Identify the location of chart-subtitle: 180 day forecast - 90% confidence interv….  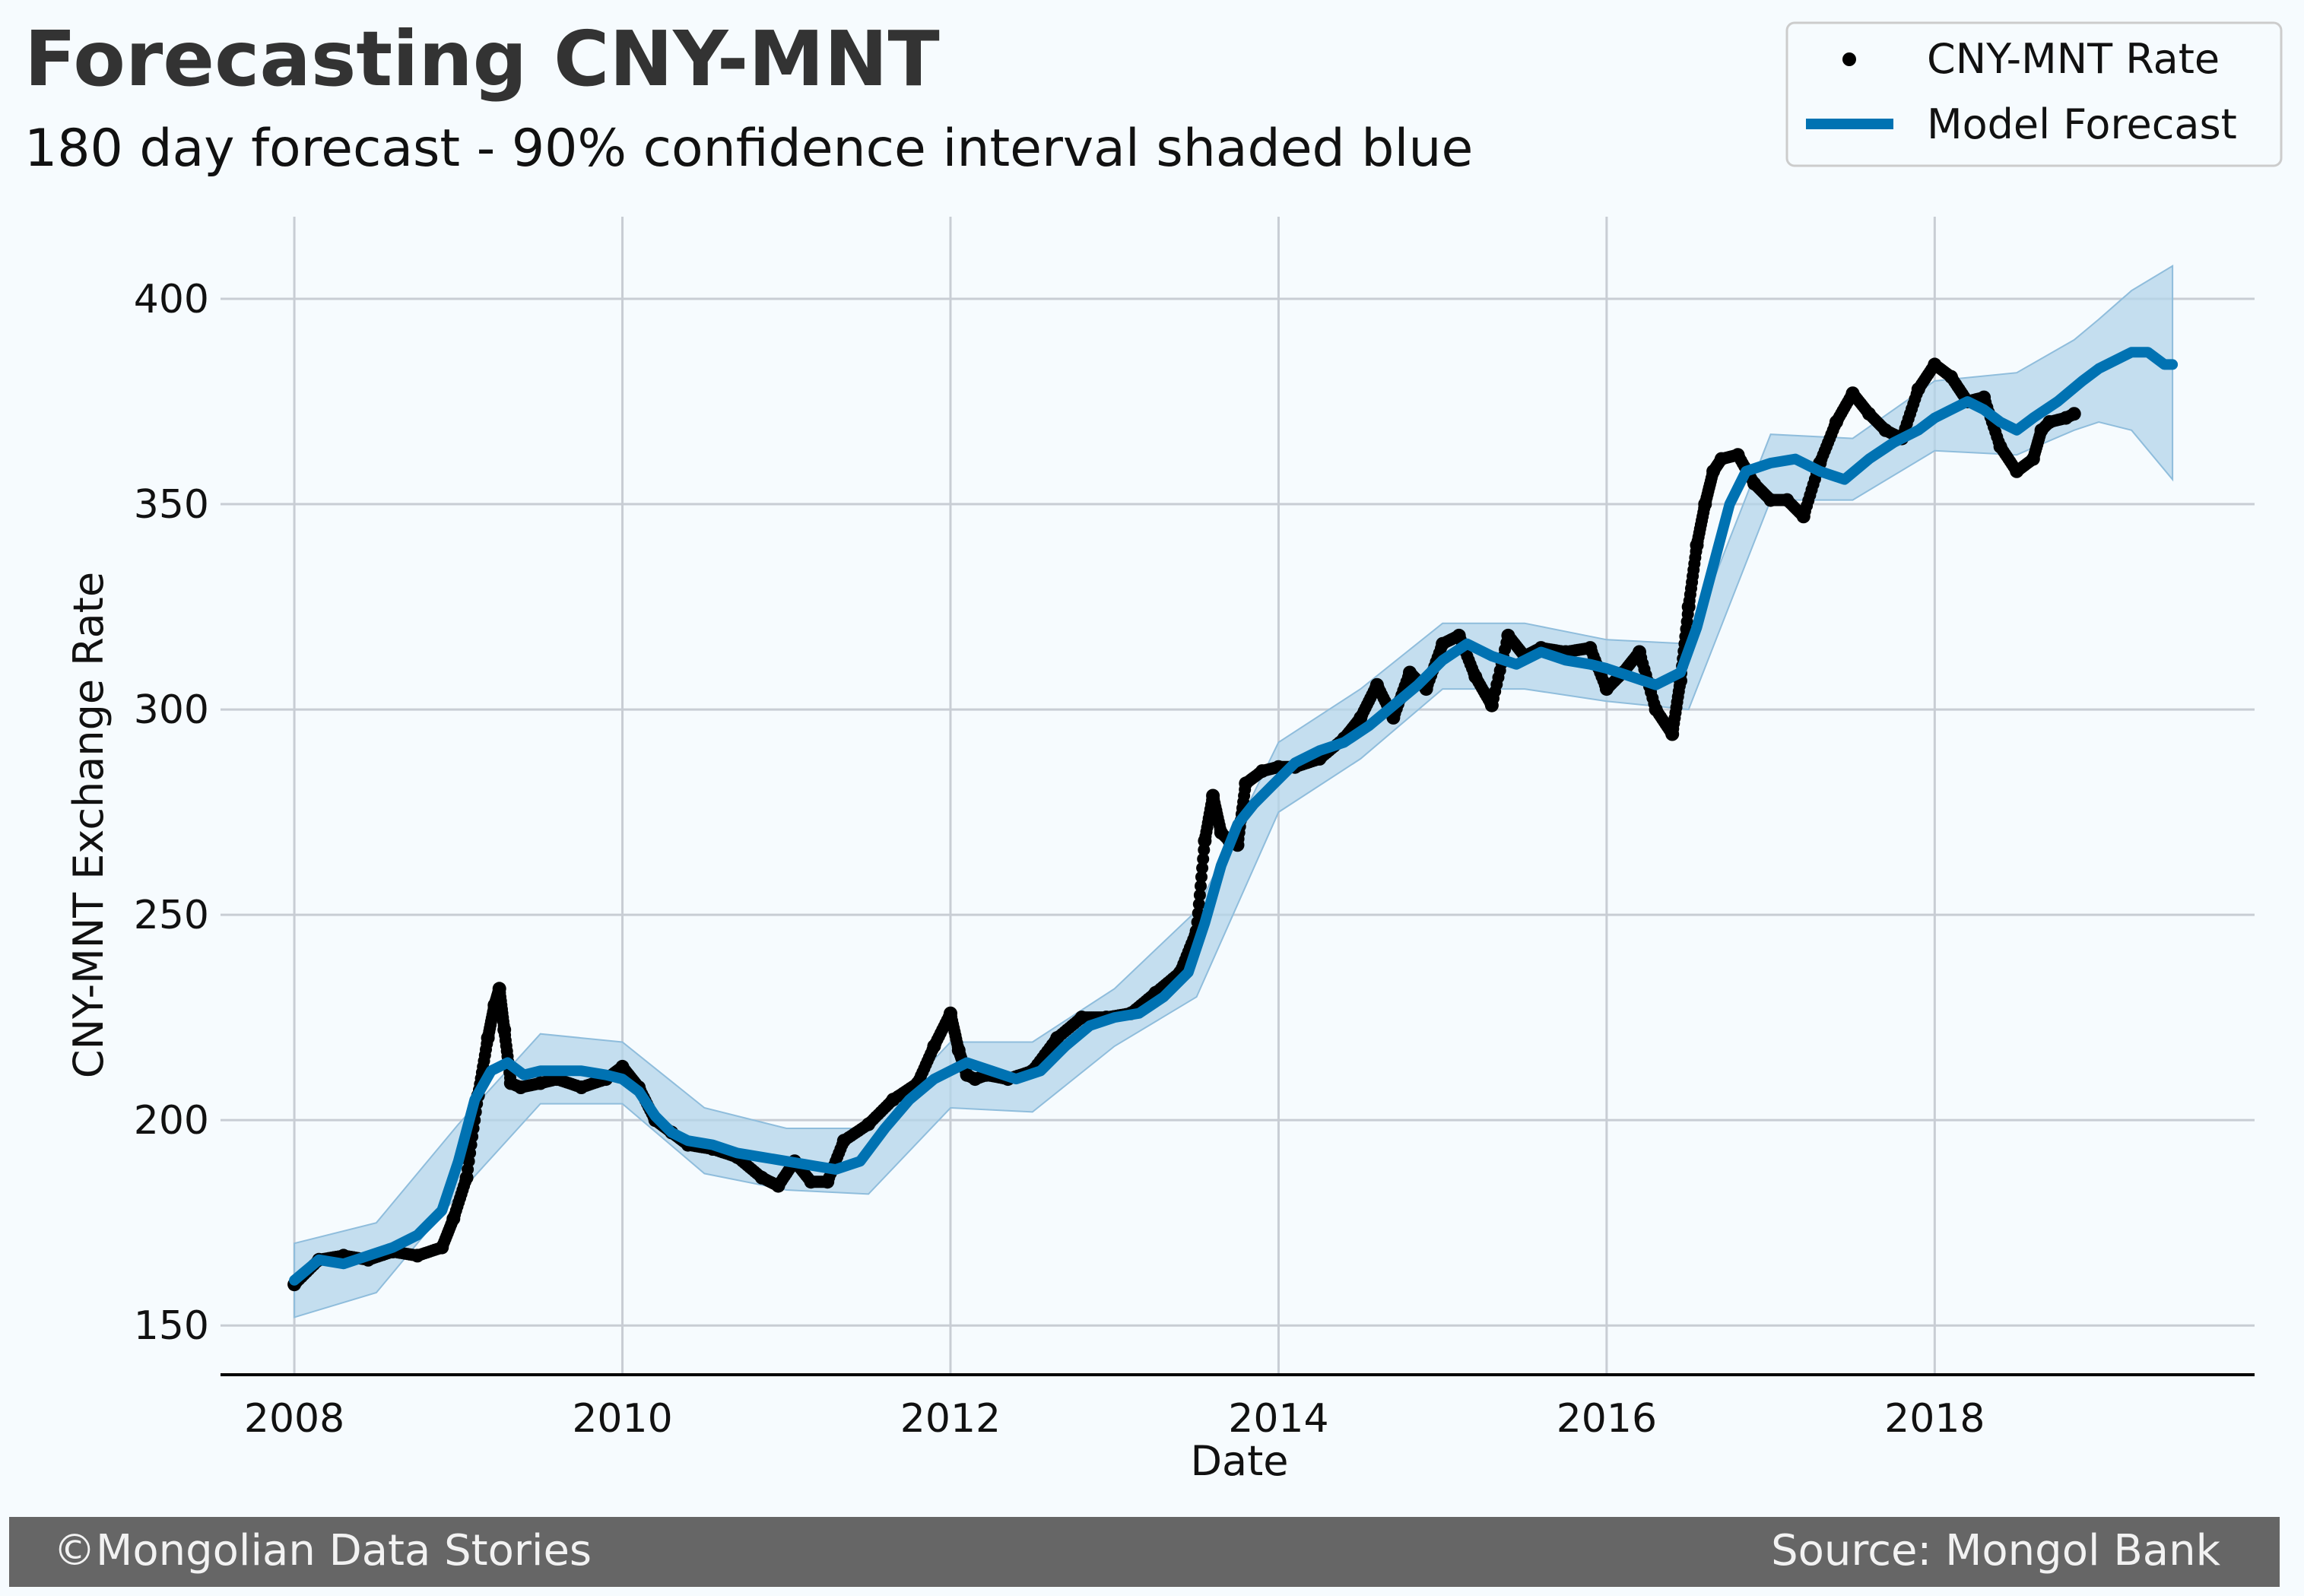
(748, 149).